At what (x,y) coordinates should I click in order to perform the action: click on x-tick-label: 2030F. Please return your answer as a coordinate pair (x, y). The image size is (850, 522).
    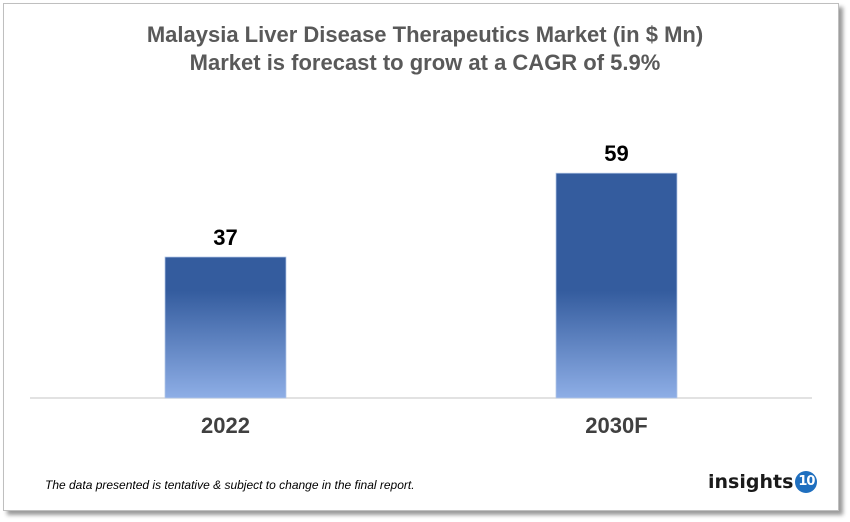
    Looking at the image, I should click on (616, 425).